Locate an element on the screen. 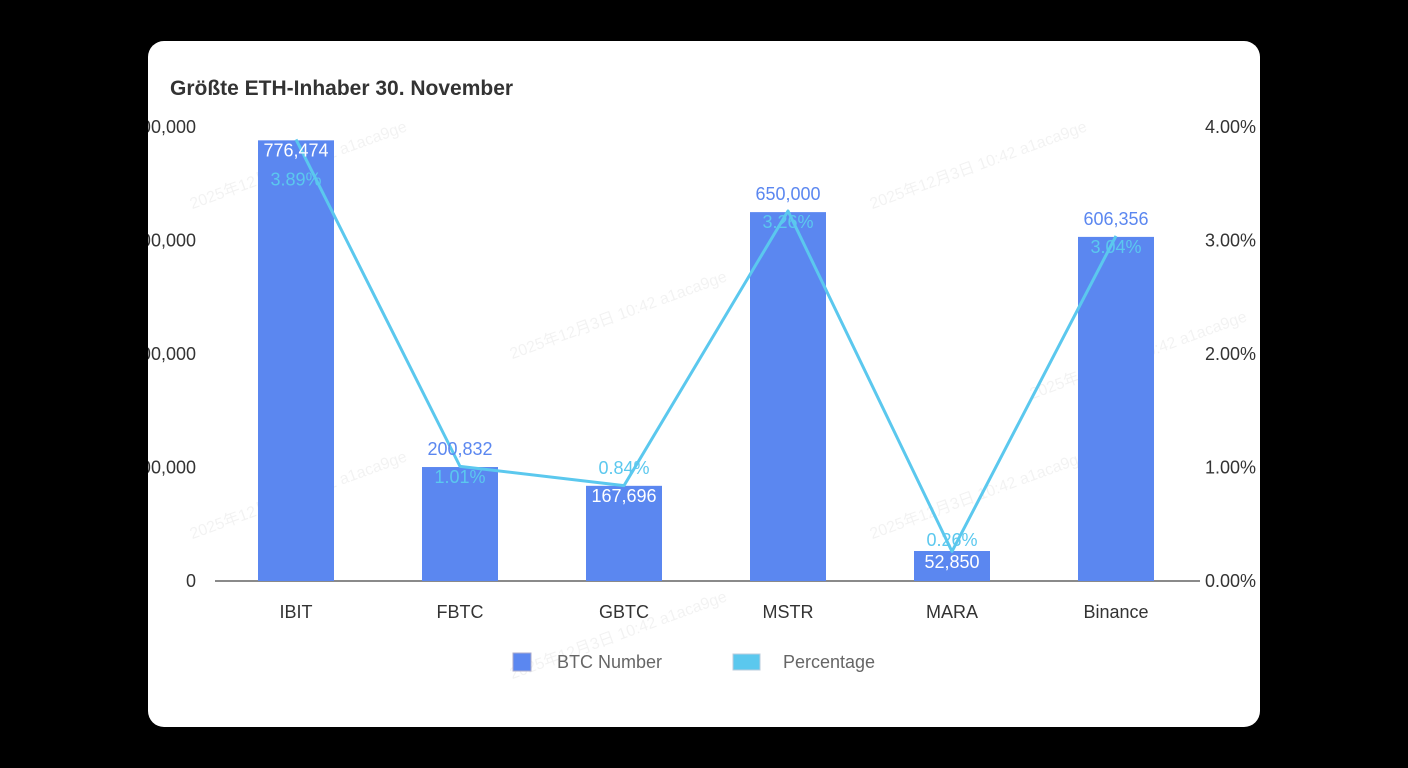 The image size is (1408, 768). bar-value-label: 776,474 is located at coordinates (295, 150).